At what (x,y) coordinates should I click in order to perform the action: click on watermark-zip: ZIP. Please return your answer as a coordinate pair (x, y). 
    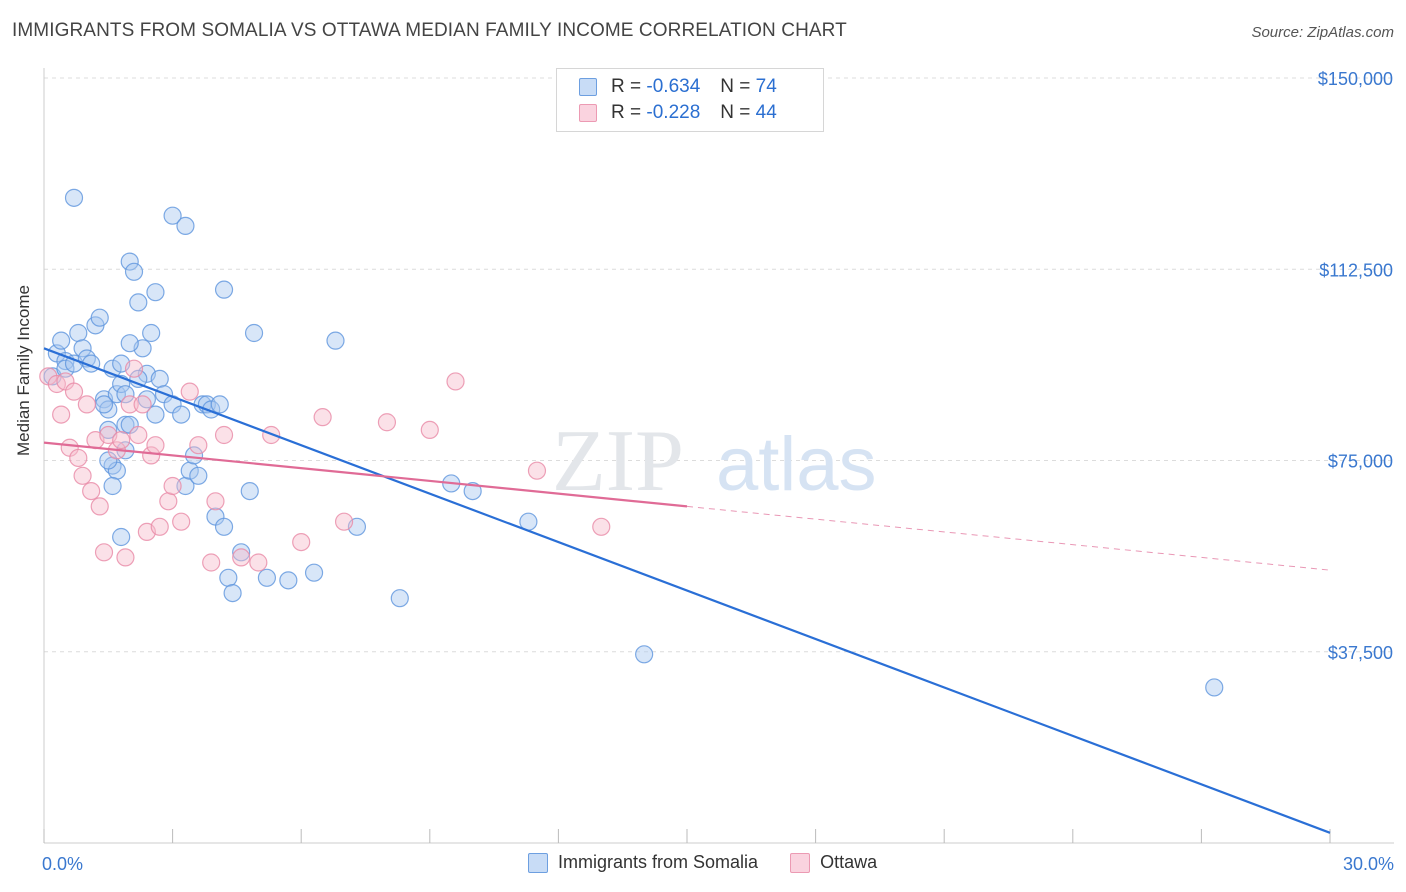
    Looking at the image, I should click on (618, 461).